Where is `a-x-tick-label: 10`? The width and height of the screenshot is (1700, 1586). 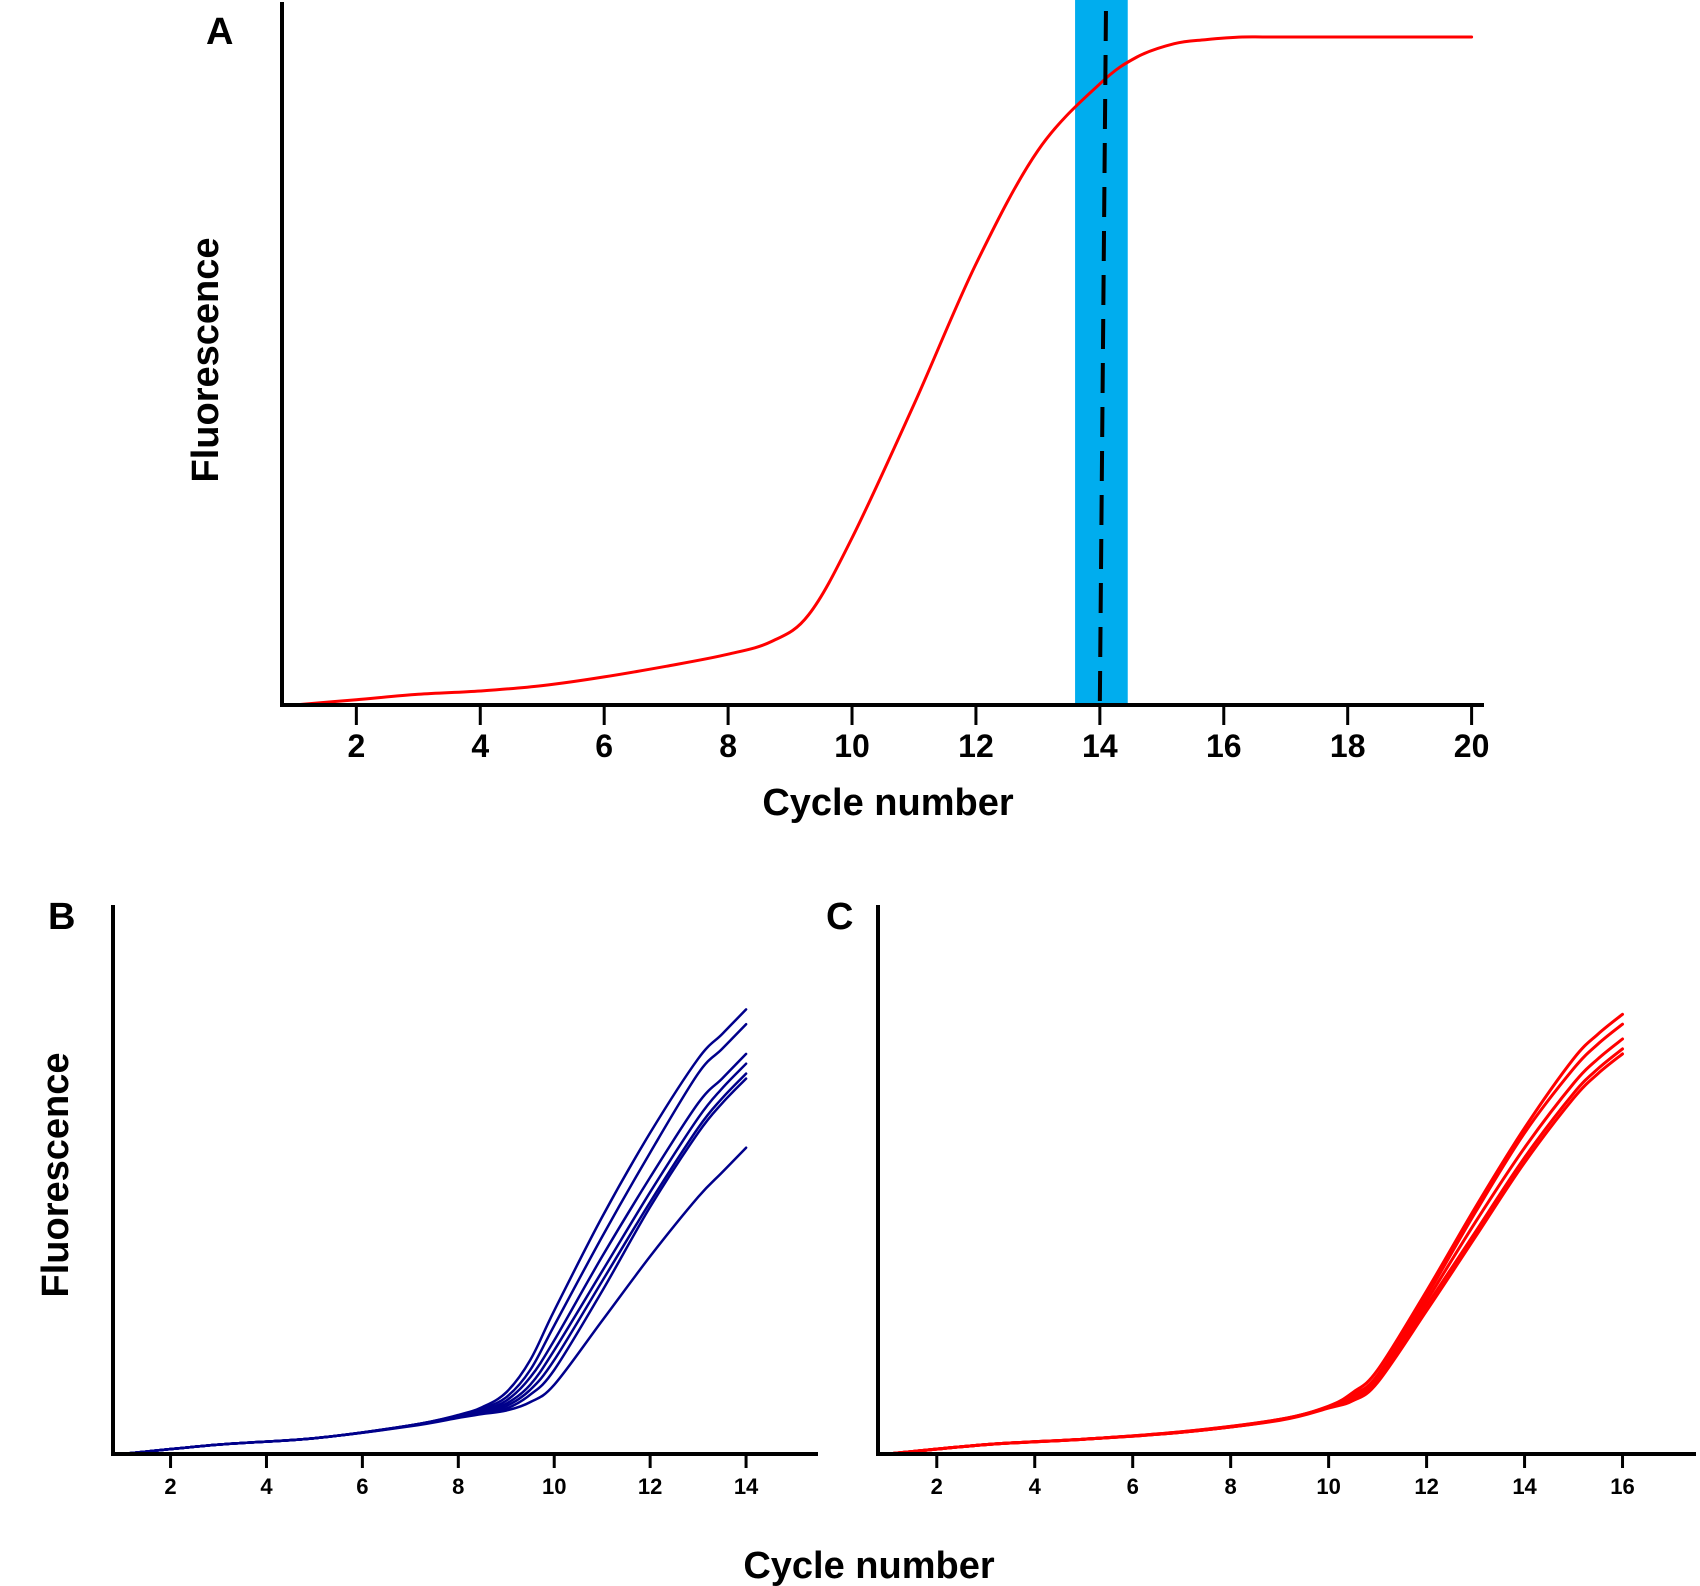 a-x-tick-label: 10 is located at coordinates (852, 746).